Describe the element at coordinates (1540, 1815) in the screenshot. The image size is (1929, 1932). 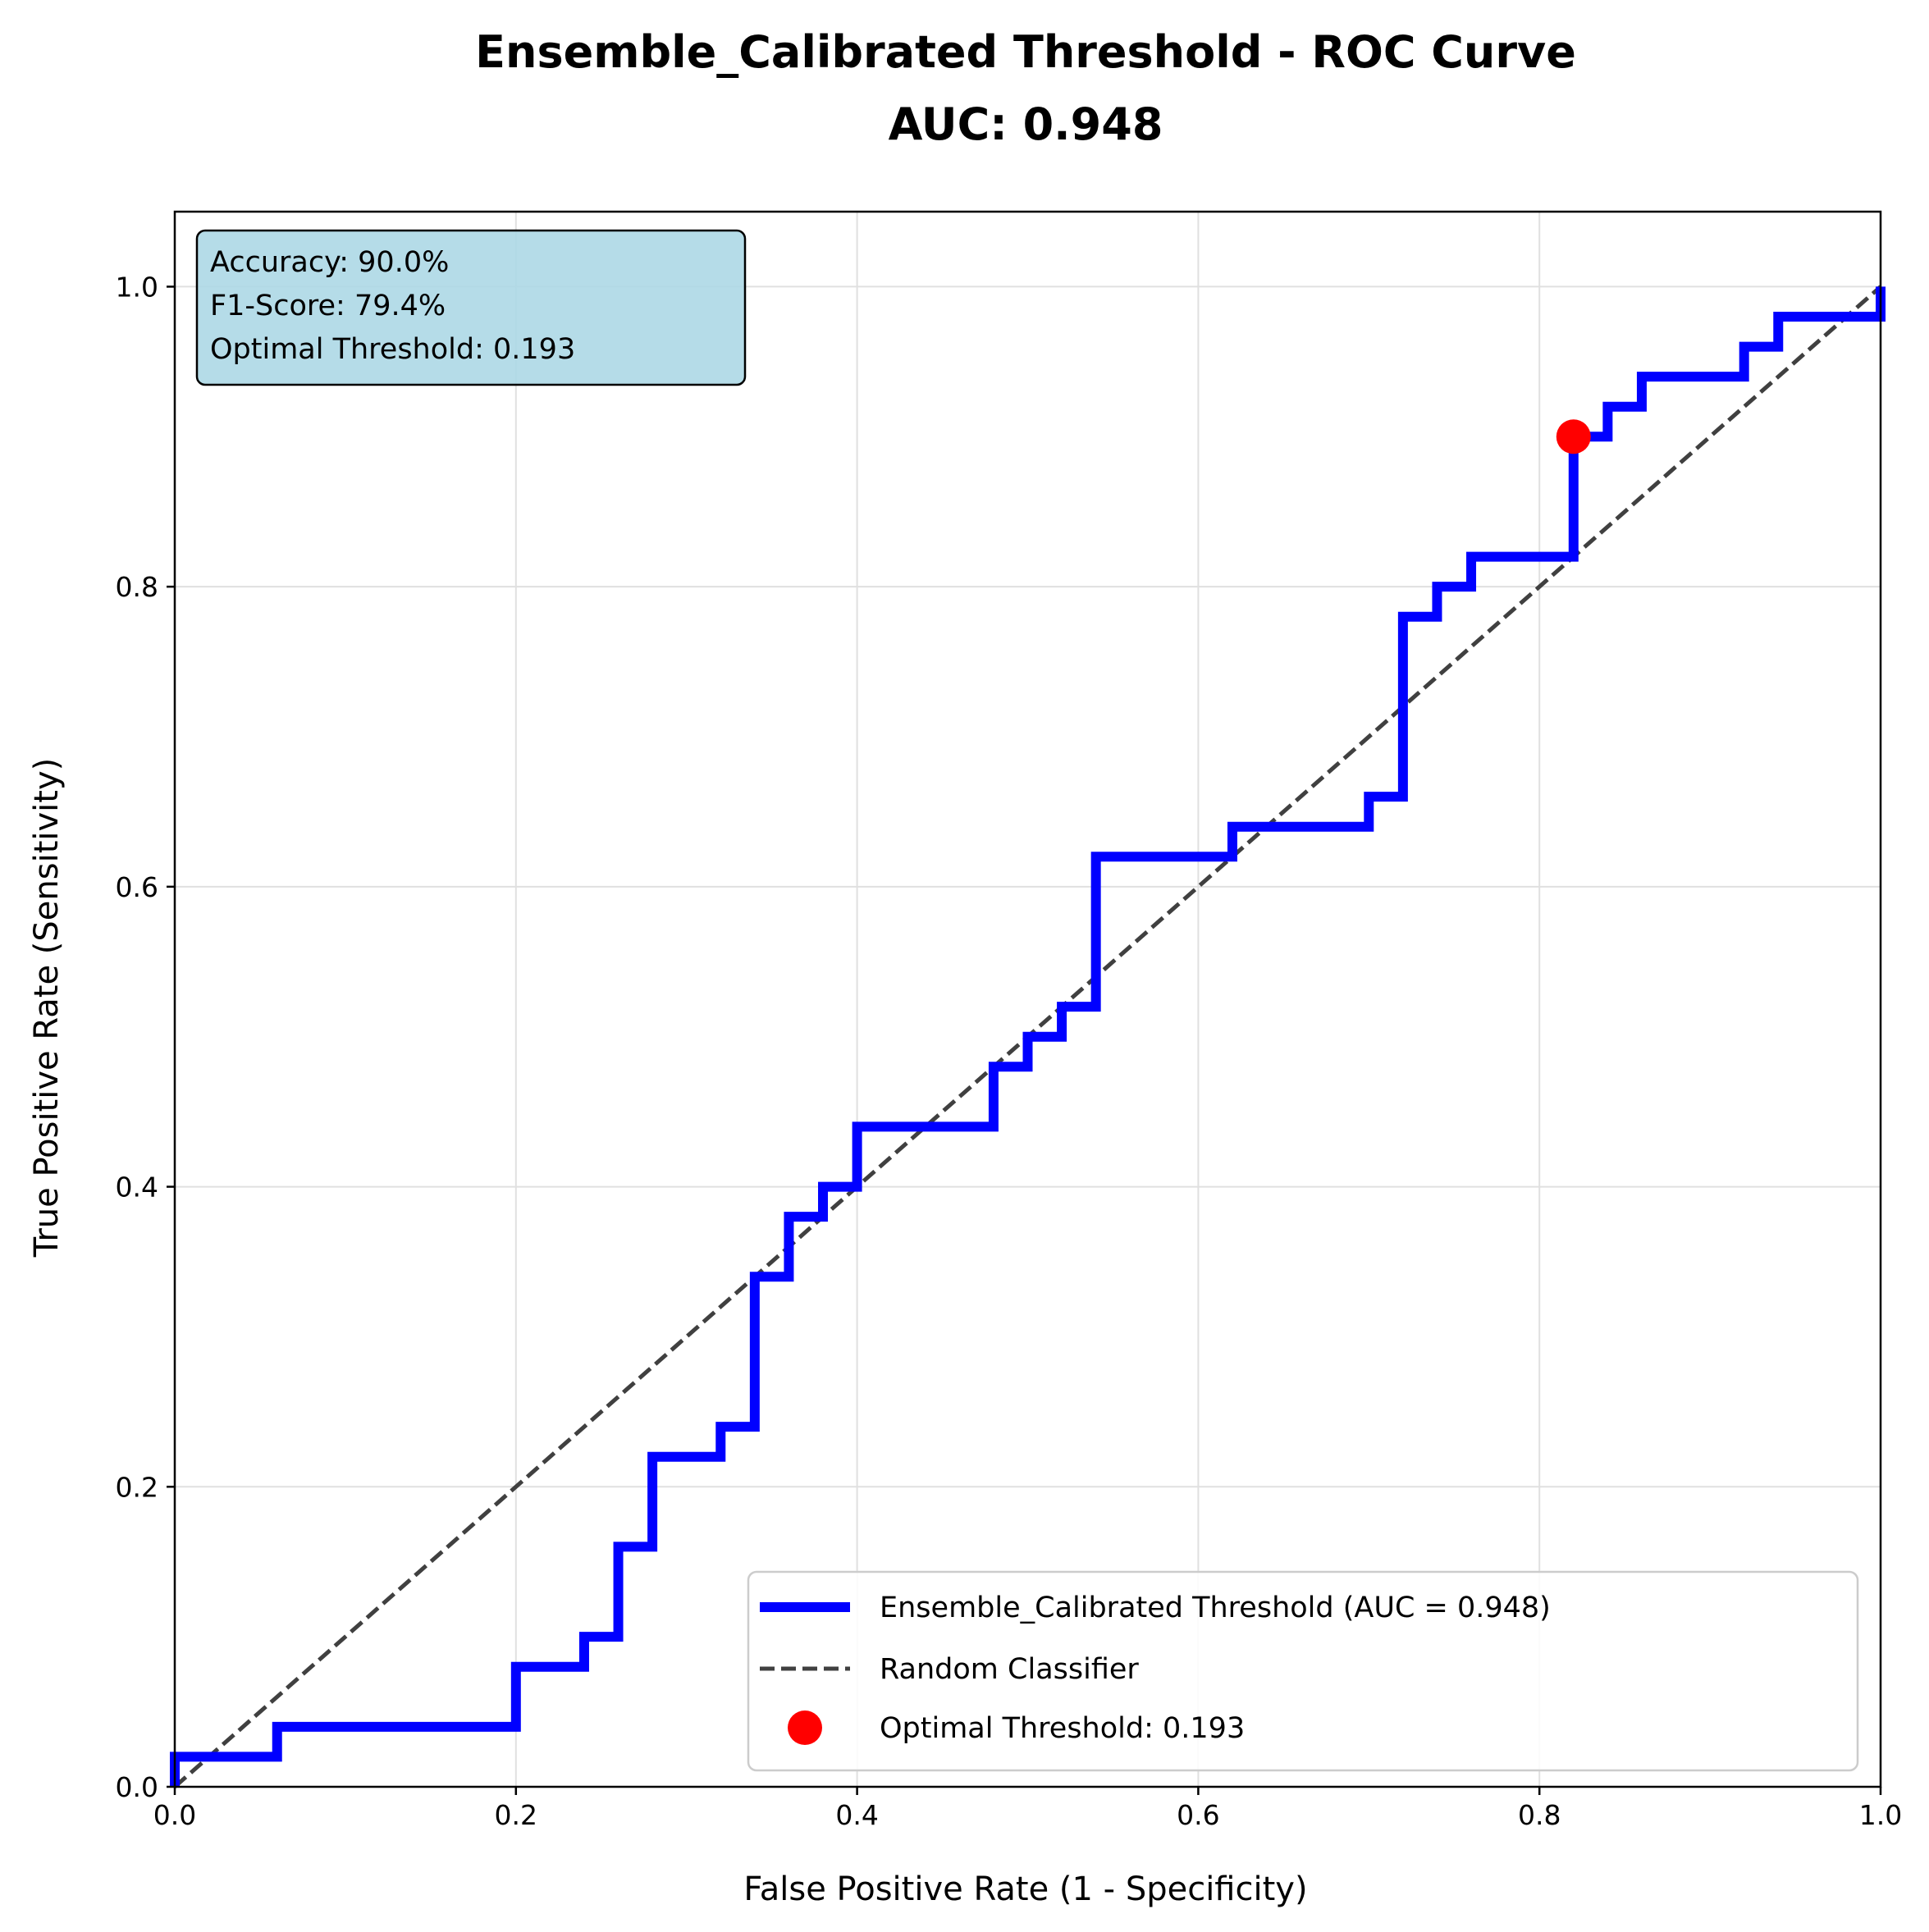
I see `x-tick-label: 0.8` at that location.